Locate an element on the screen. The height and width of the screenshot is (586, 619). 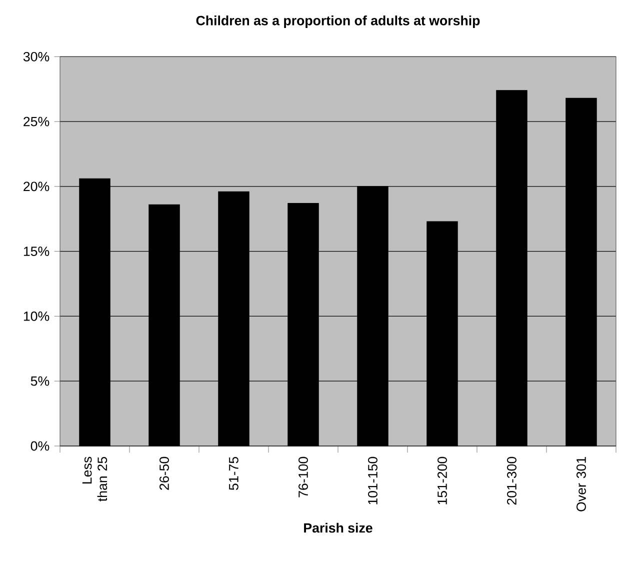
x-tick-label: 151-200 is located at coordinates (442, 480).